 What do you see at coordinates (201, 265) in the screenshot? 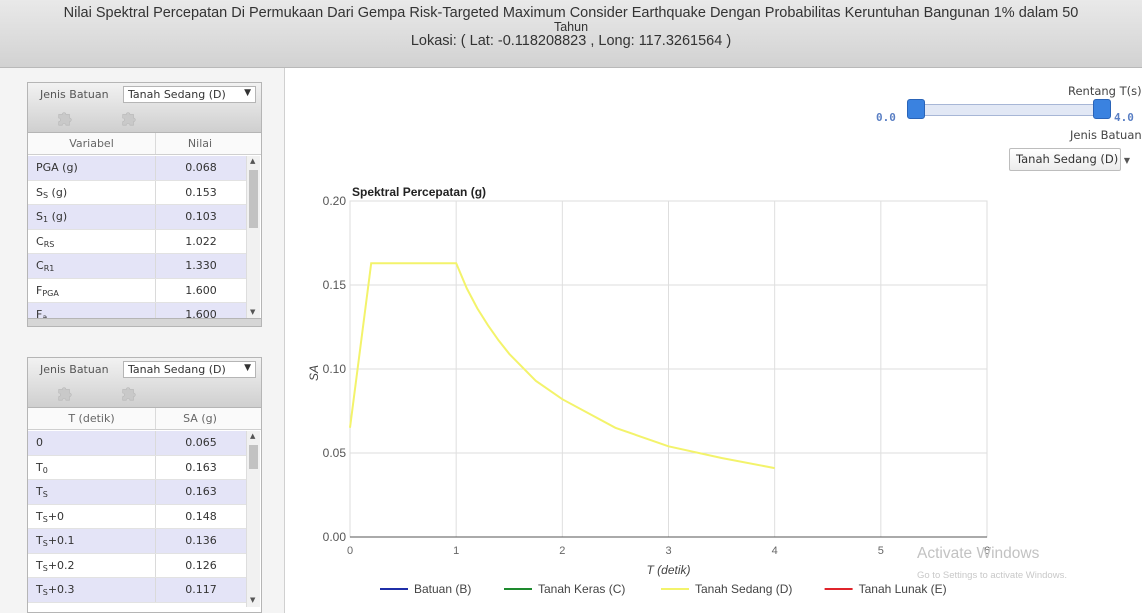
I see `table-cell-value: 1.330` at bounding box center [201, 265].